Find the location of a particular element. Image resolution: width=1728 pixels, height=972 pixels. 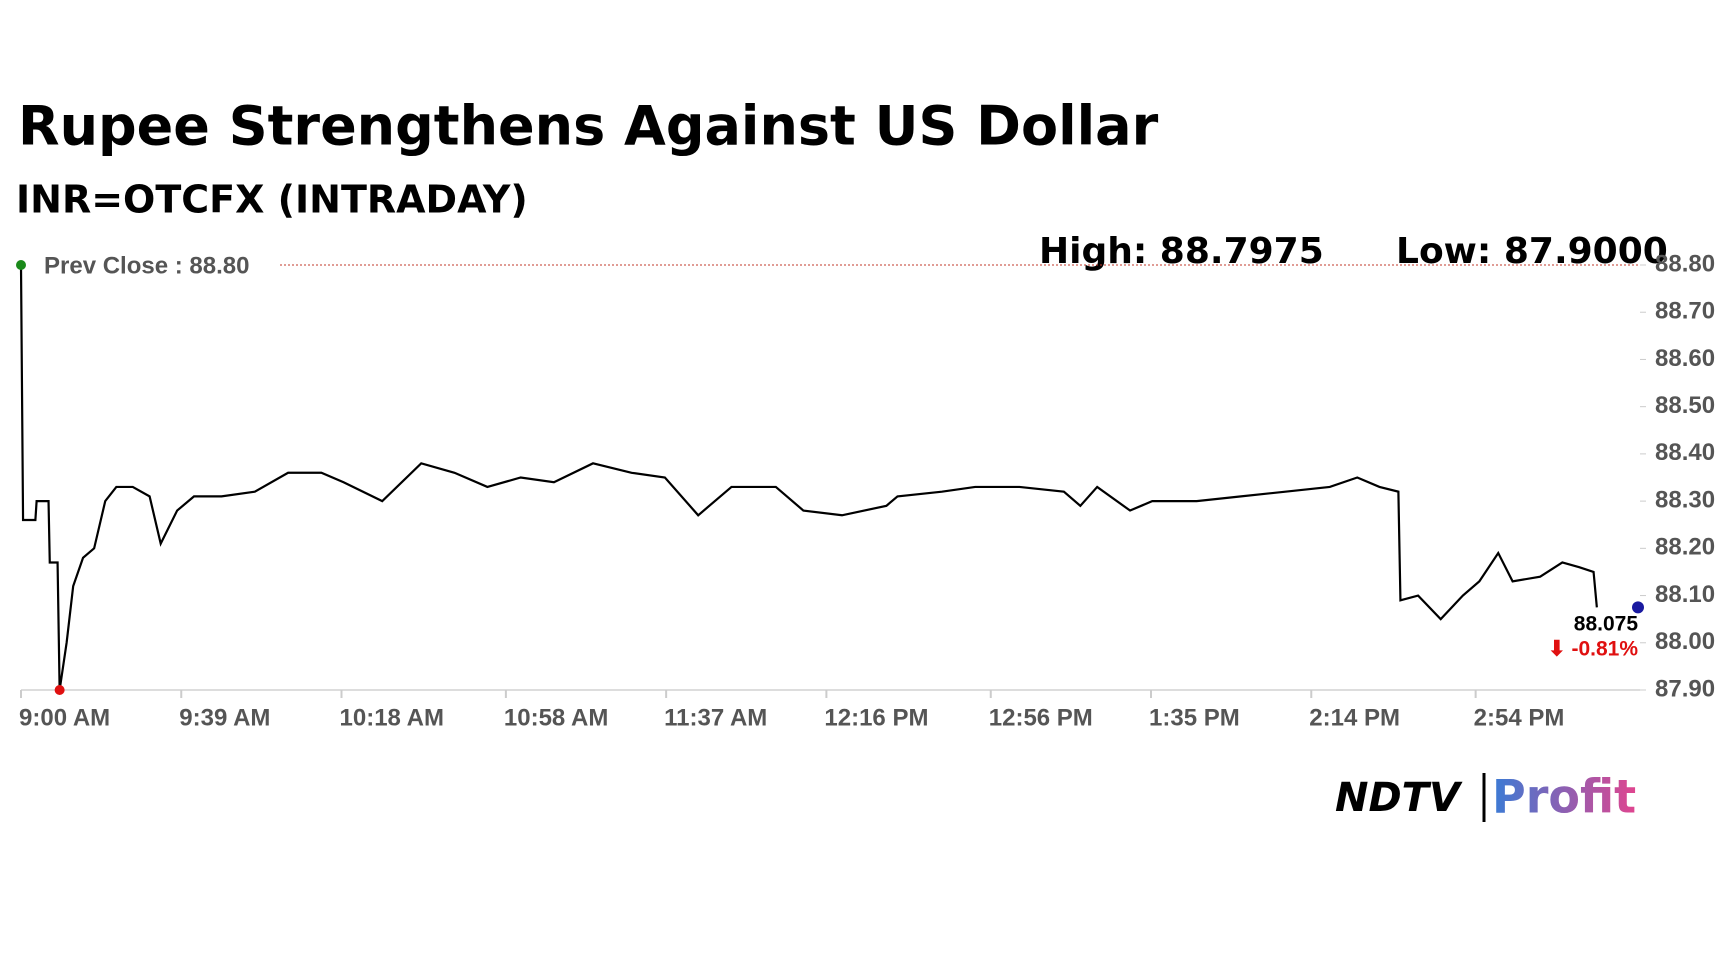

last-value: 88.075 is located at coordinates (1606, 624).